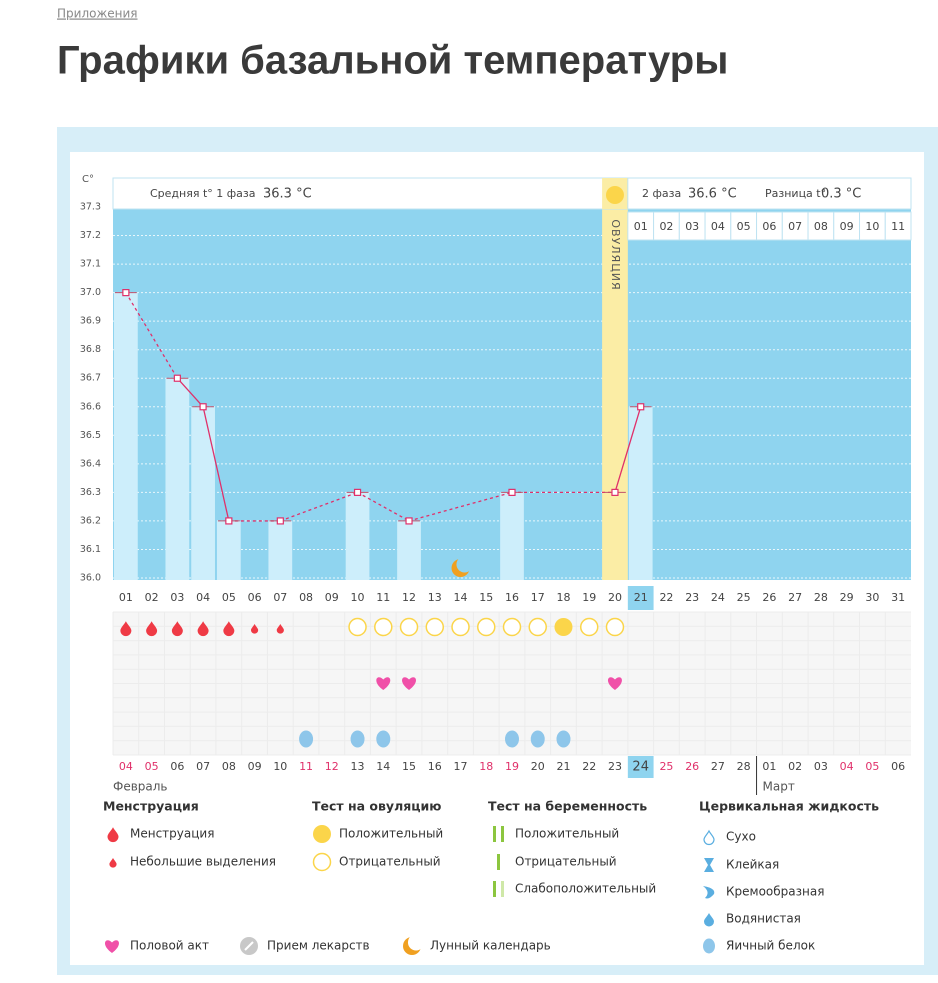 This screenshot has width=938, height=983. What do you see at coordinates (358, 766) in the screenshot?
I see `date-label: 13` at bounding box center [358, 766].